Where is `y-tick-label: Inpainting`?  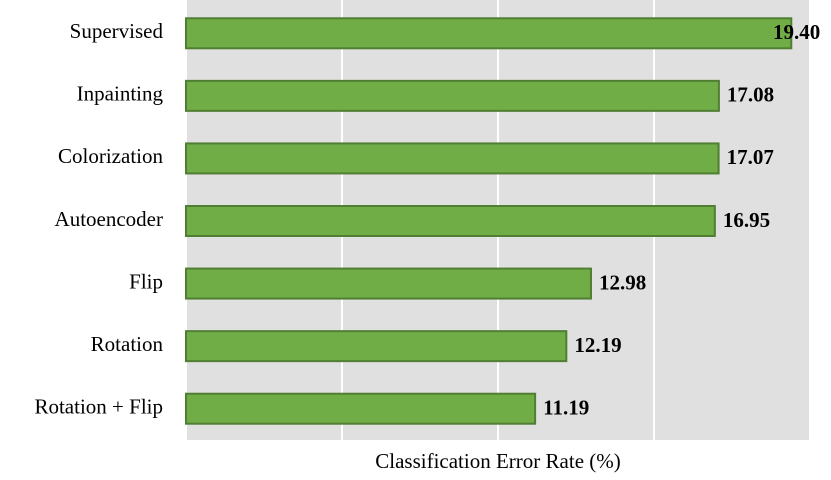
y-tick-label: Inpainting is located at coordinates (120, 94).